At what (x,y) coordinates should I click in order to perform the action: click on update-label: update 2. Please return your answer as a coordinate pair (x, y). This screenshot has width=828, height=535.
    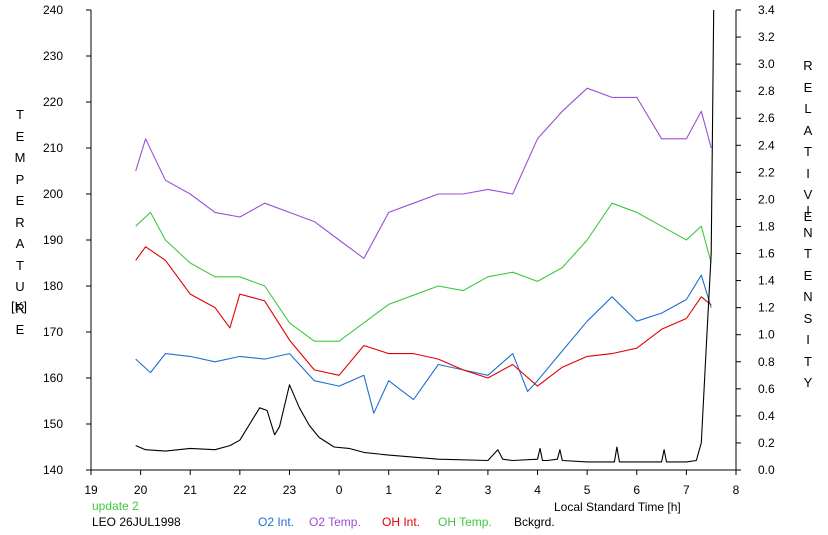
    Looking at the image, I should click on (115, 506).